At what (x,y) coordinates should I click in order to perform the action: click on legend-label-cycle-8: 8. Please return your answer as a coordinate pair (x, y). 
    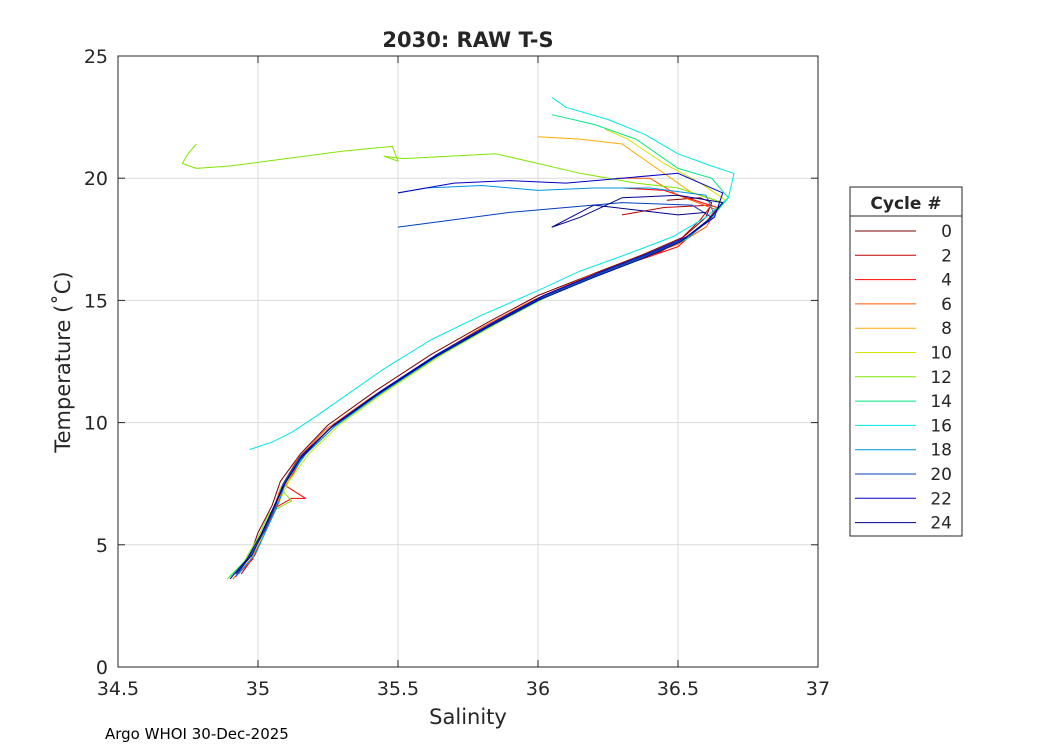
    Looking at the image, I should click on (946, 329).